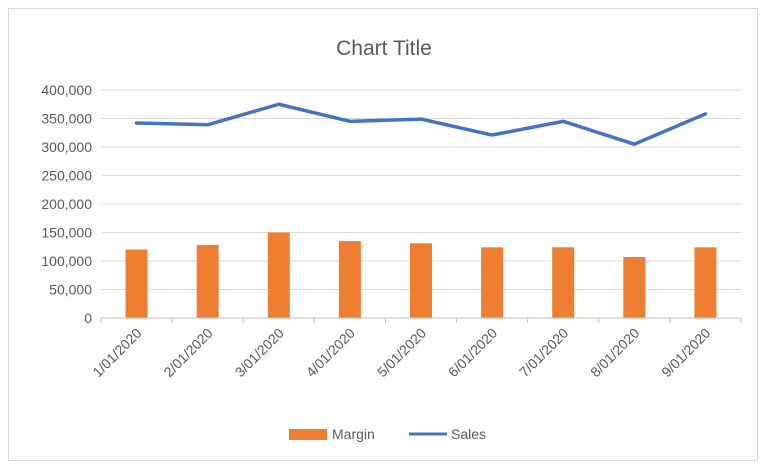 The width and height of the screenshot is (768, 469). What do you see at coordinates (66, 147) in the screenshot?
I see `y-tick-label: 300,000` at bounding box center [66, 147].